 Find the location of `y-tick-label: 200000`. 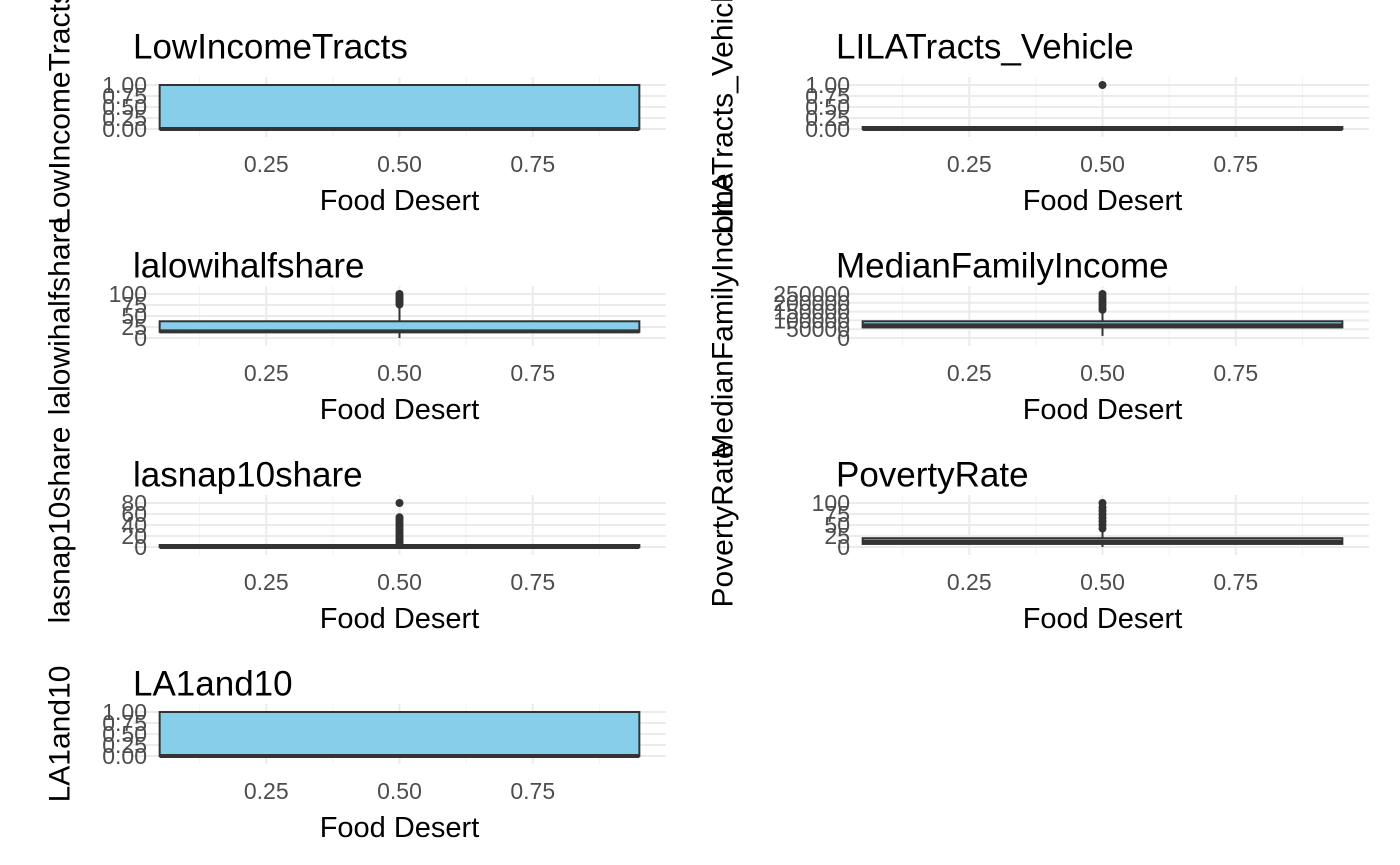

y-tick-label: 200000 is located at coordinates (811, 303).